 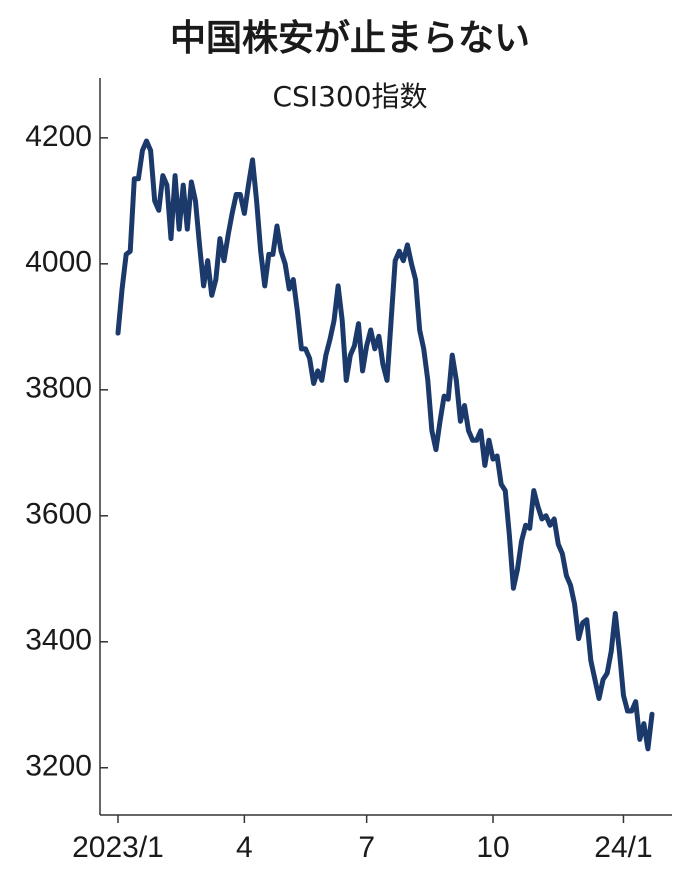 What do you see at coordinates (58, 640) in the screenshot?
I see `y-tick-label: 3400` at bounding box center [58, 640].